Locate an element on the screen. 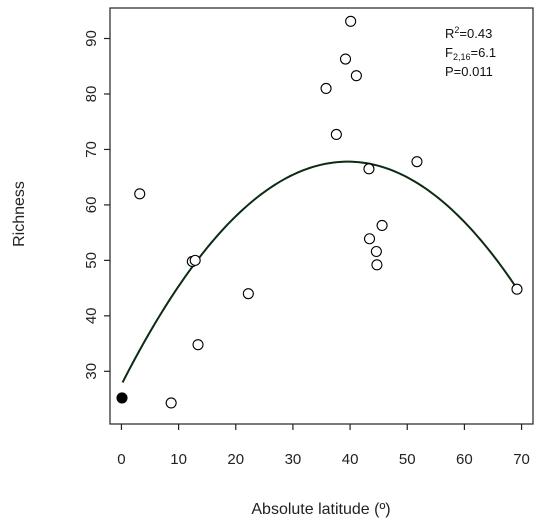 The image size is (534, 526). y-axis: 30 40 50 60 70 80 90 is located at coordinates (96, 205).